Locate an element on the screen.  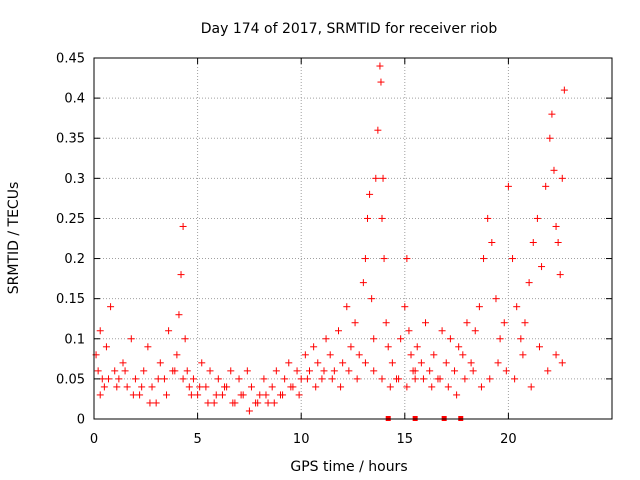
y-axis-label: SRMTID / TECUs is located at coordinates (14, 238).